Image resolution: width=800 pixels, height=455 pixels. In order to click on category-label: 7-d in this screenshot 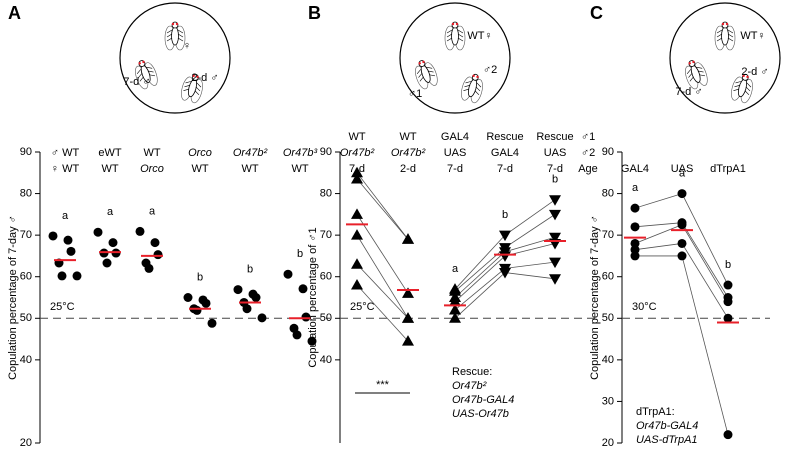, I will do `click(505, 169)`.